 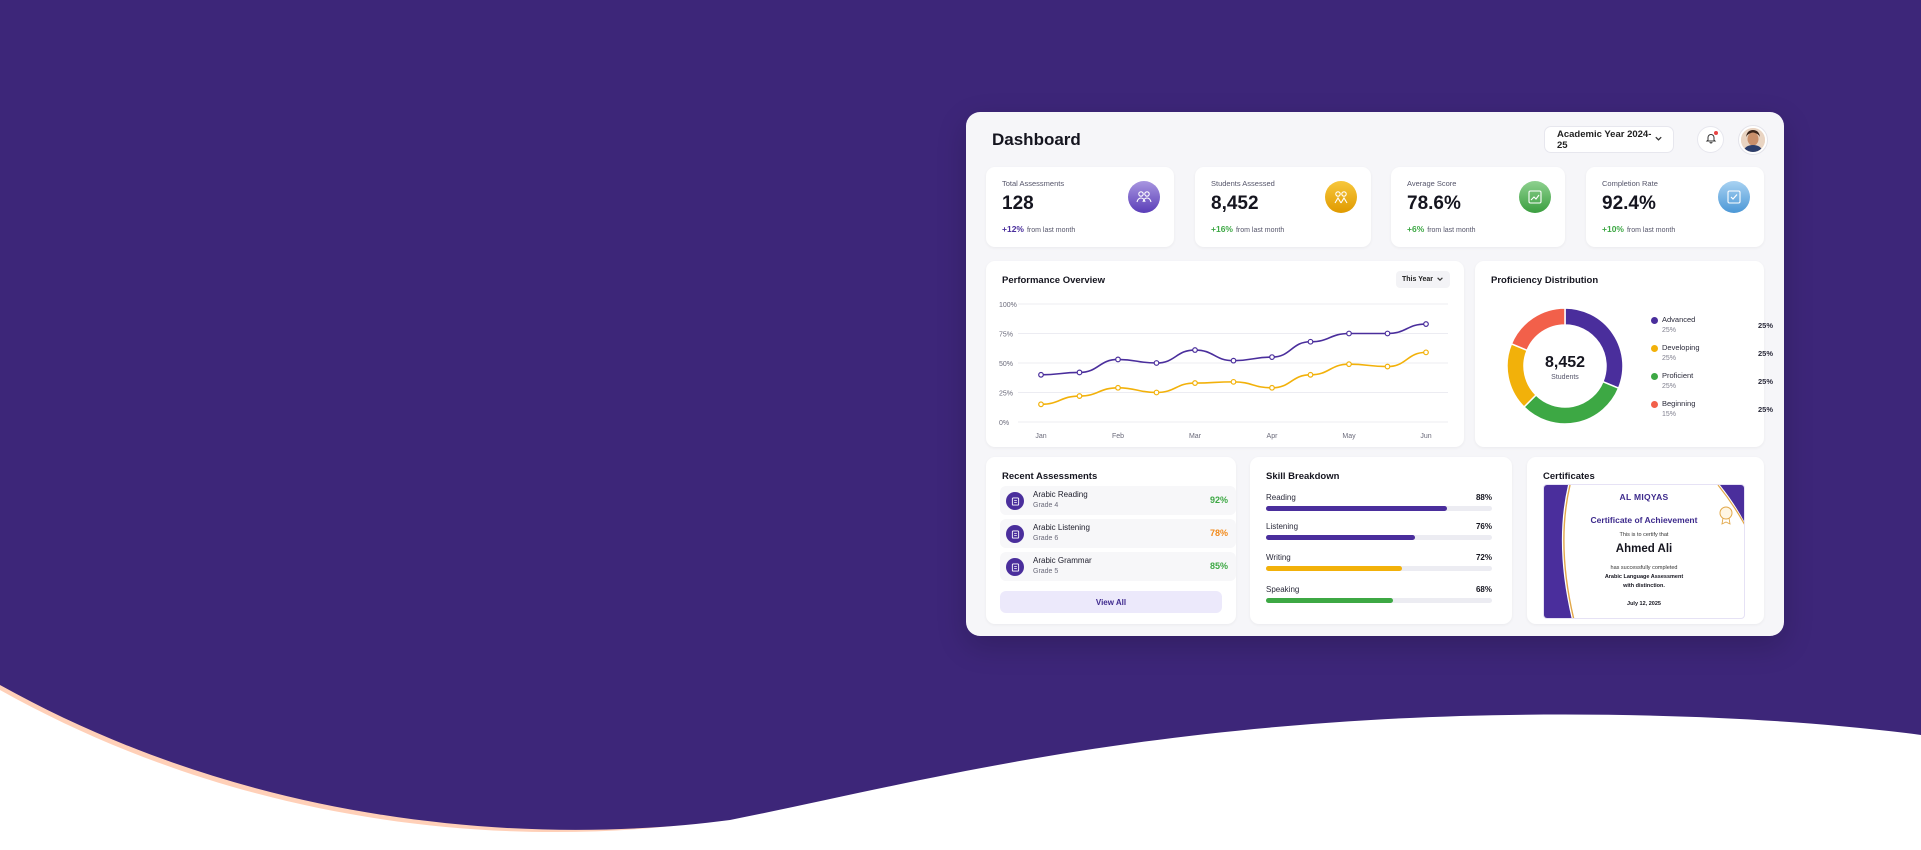 I want to click on stat-delta: +10%, so click(x=1613, y=229).